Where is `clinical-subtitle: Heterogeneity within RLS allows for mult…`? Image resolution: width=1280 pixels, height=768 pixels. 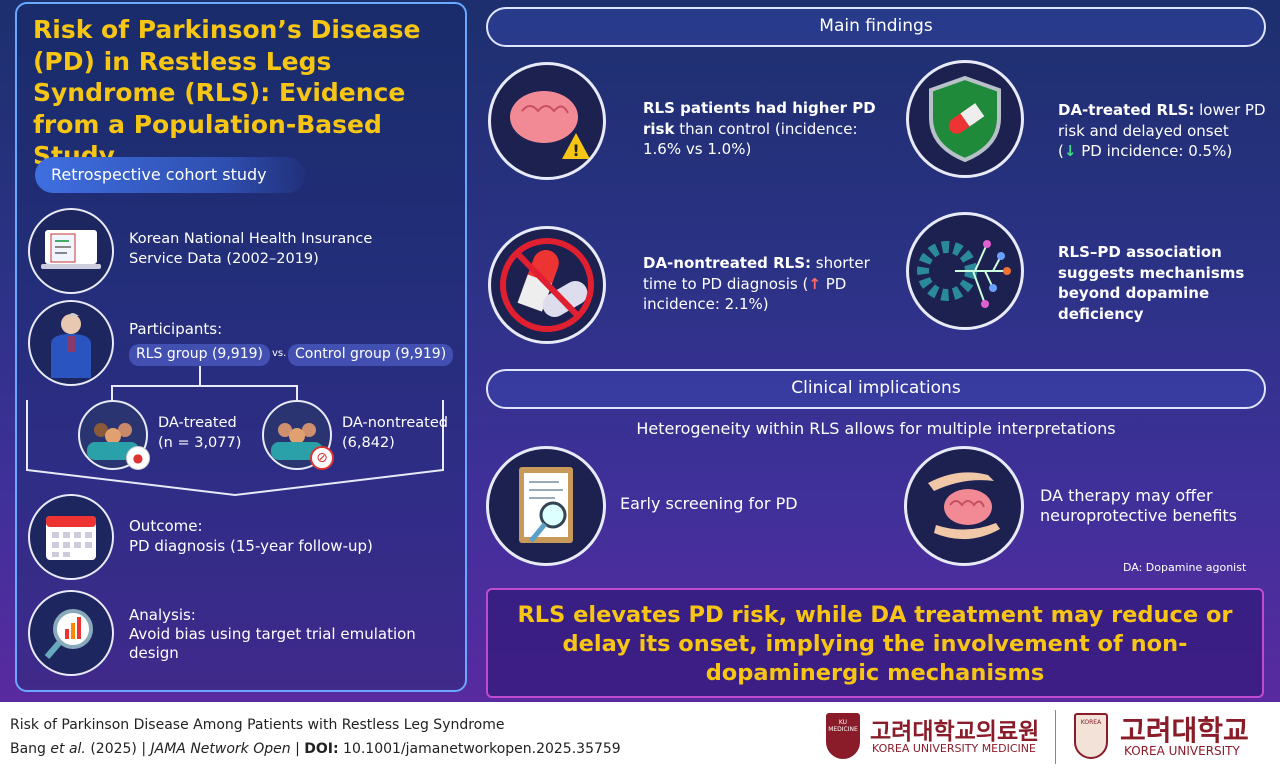 clinical-subtitle: Heterogeneity within RLS allows for mult… is located at coordinates (876, 428).